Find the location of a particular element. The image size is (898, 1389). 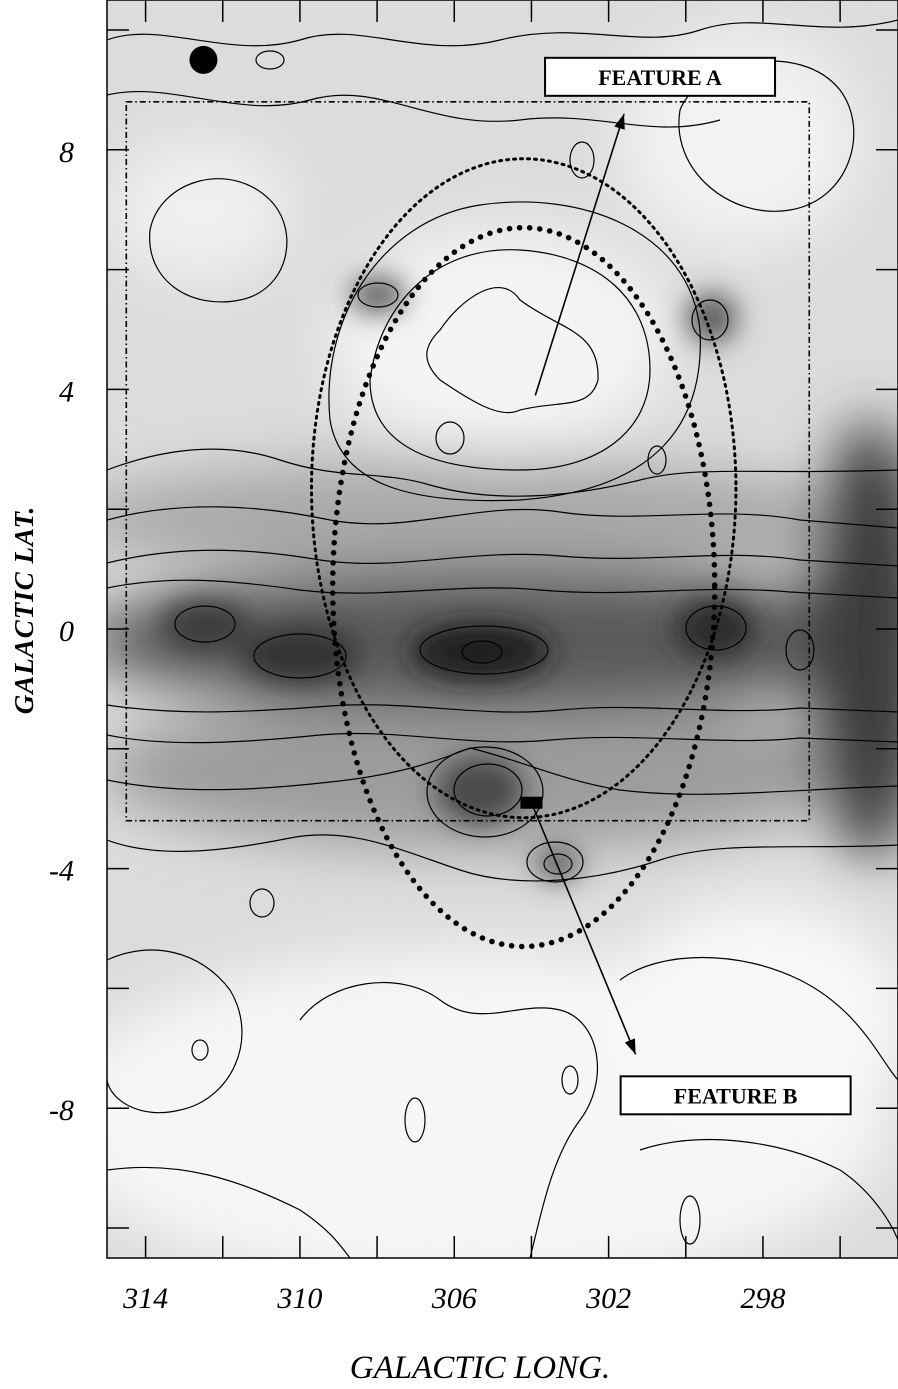

y-tick-label: 4 is located at coordinates (66, 391).